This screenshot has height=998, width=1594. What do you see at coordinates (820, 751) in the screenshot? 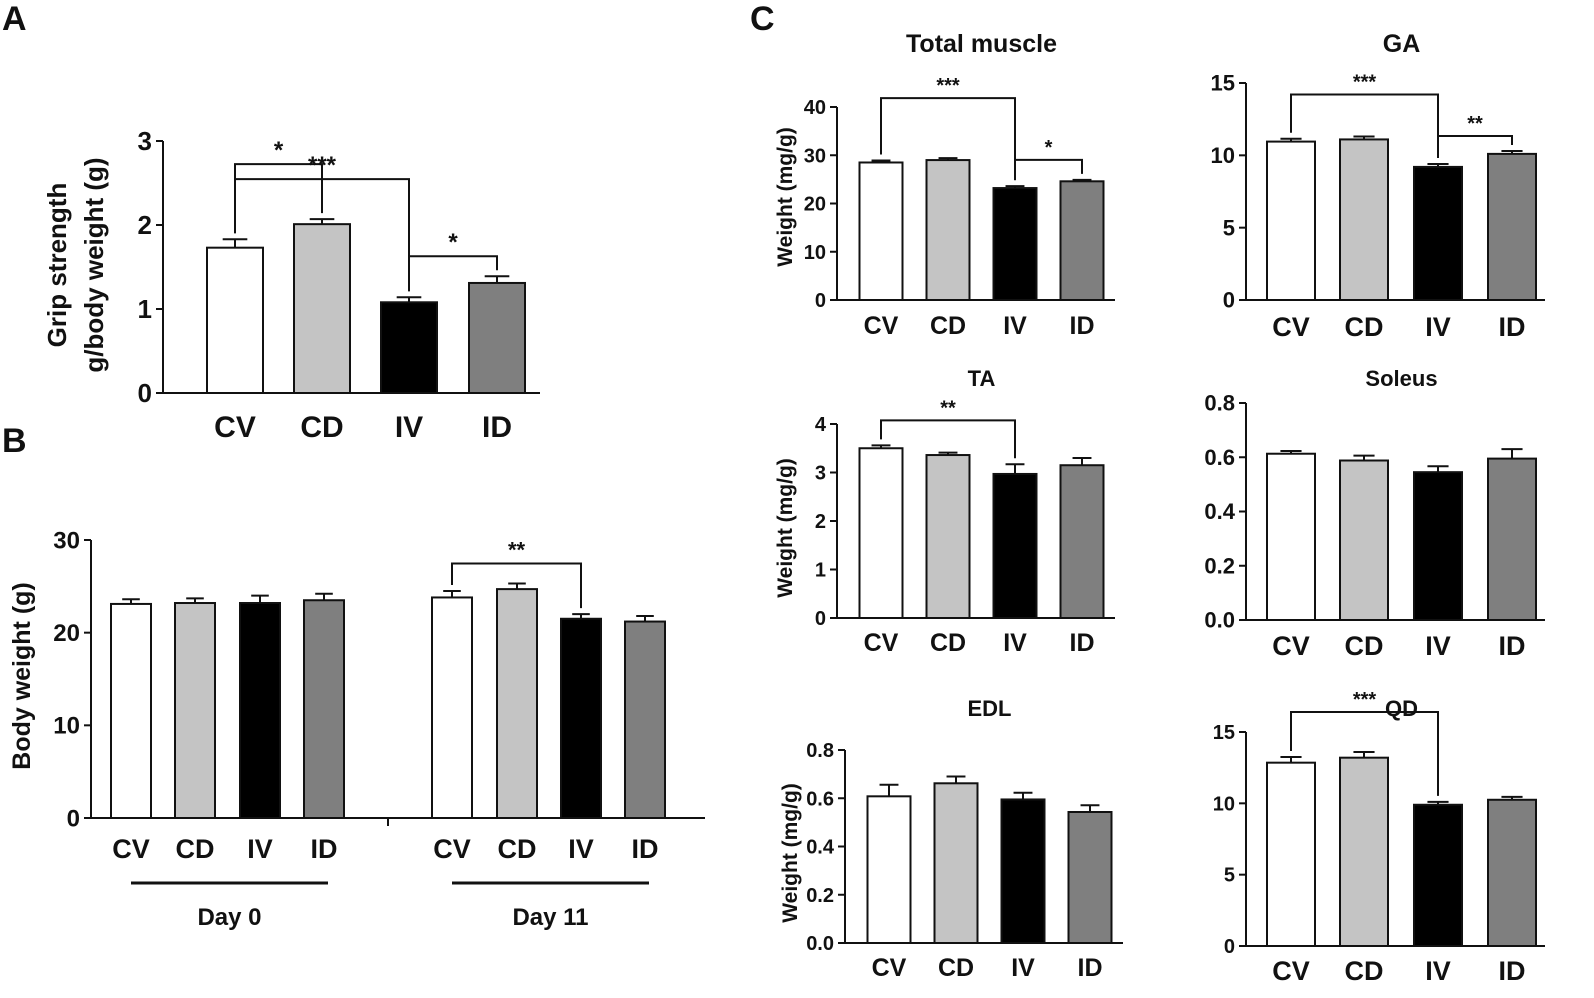
I see `y-tick-label: 0.8` at bounding box center [820, 751].